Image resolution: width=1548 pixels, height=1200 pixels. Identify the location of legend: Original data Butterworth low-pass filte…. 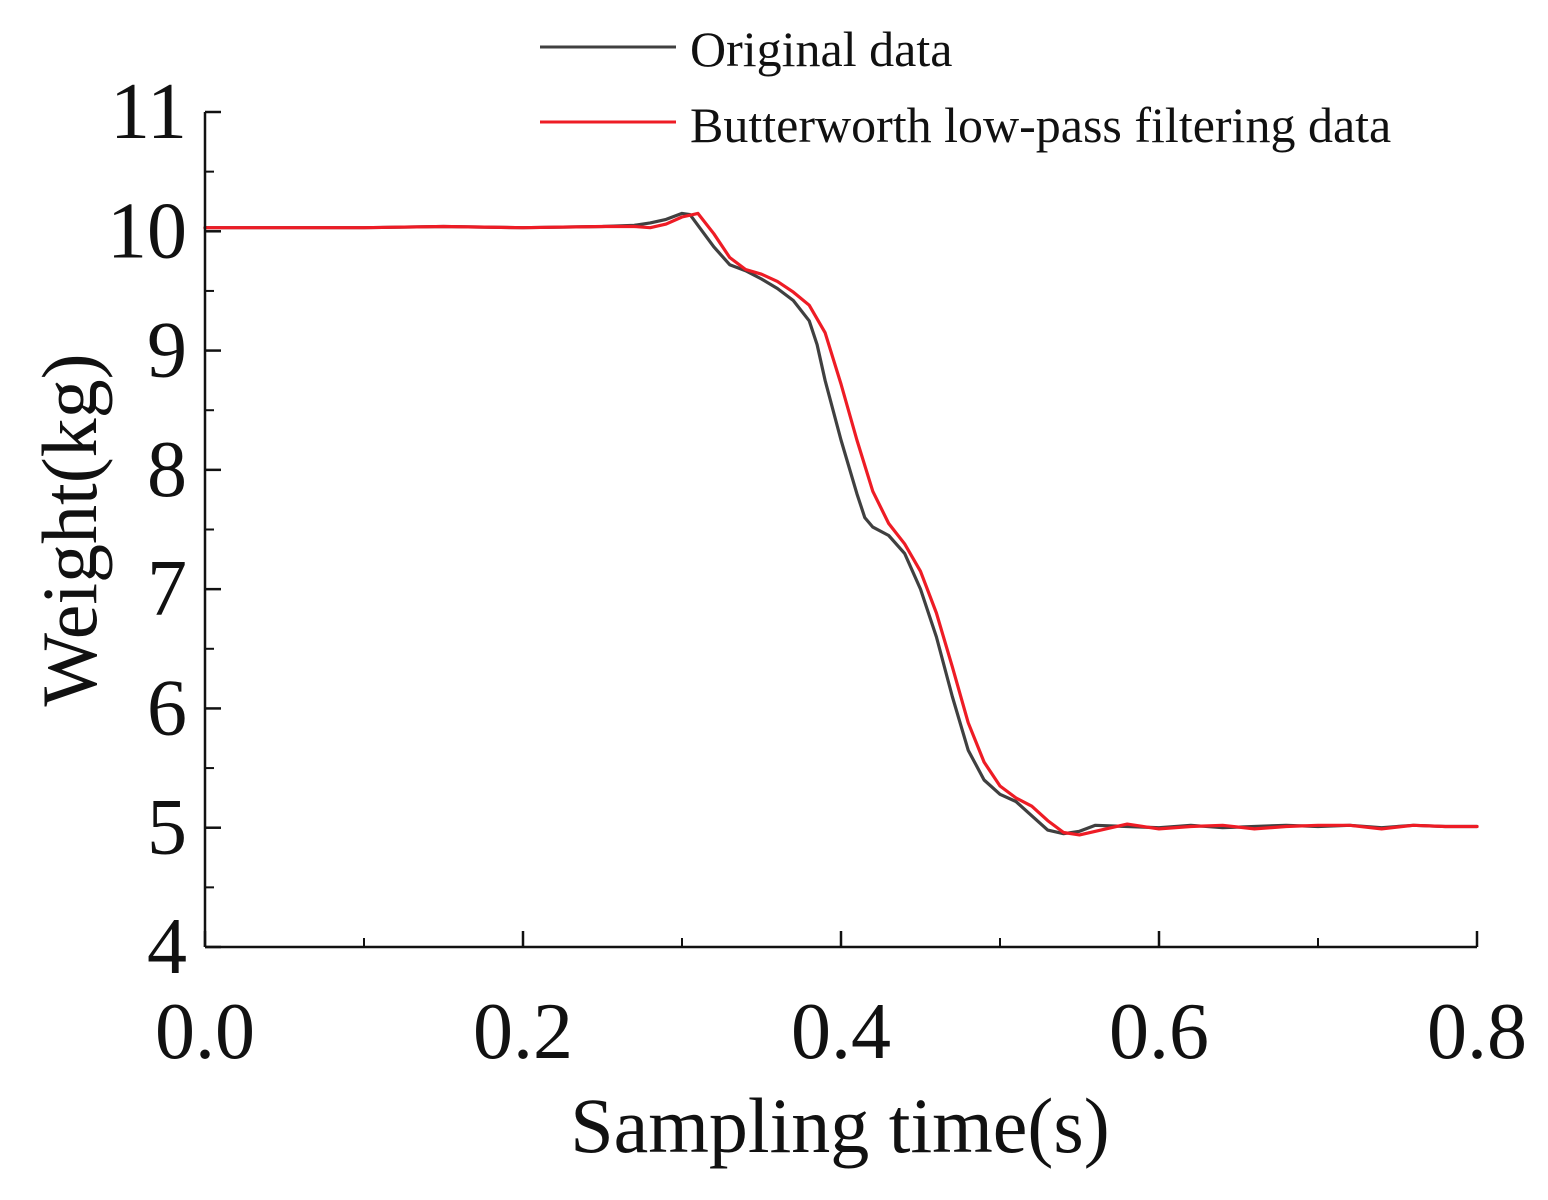
(965, 87).